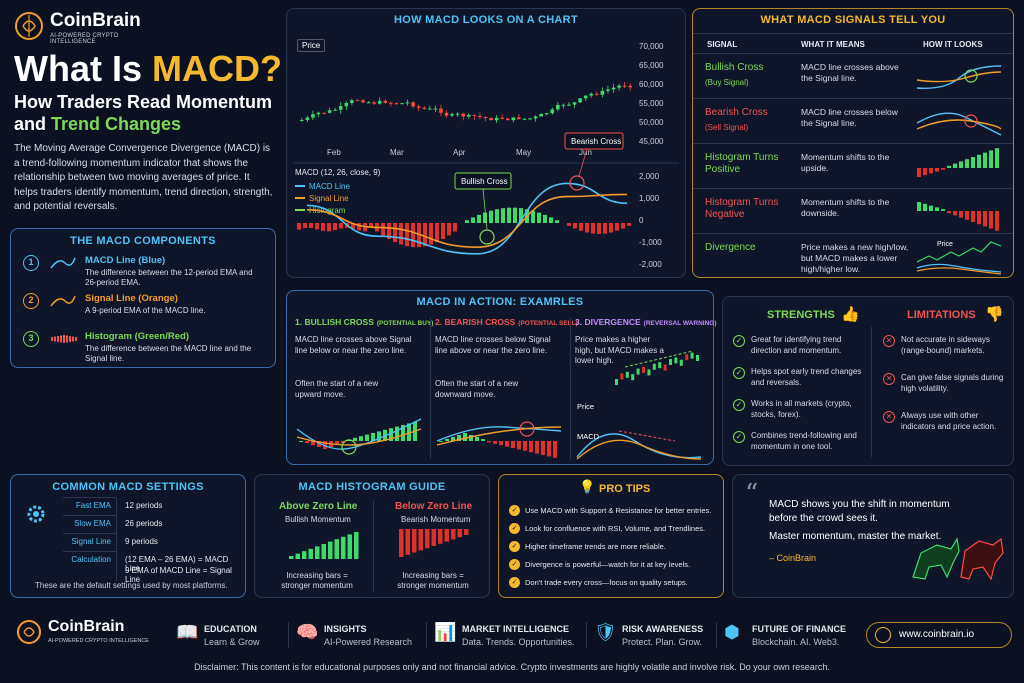 This screenshot has height=683, width=1024. Describe the element at coordinates (467, 221) in the screenshot. I see `signal-line` at that location.